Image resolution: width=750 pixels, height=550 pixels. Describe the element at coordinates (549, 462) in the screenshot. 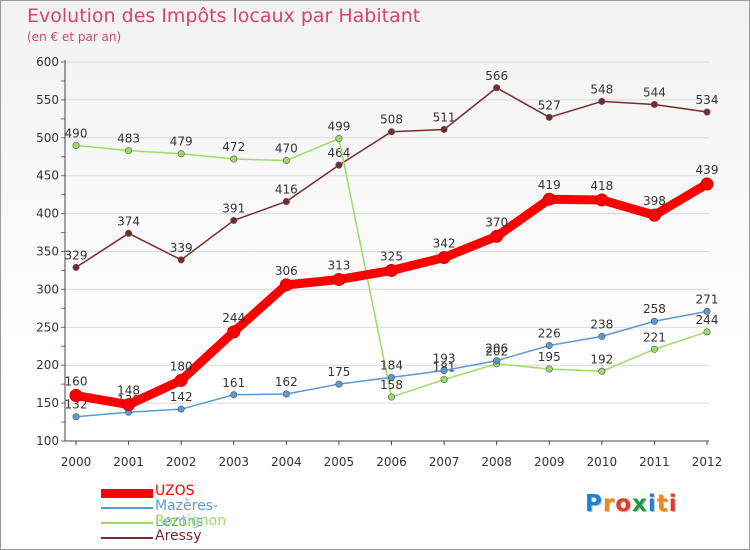

I see `x-tick-label: 2009` at that location.